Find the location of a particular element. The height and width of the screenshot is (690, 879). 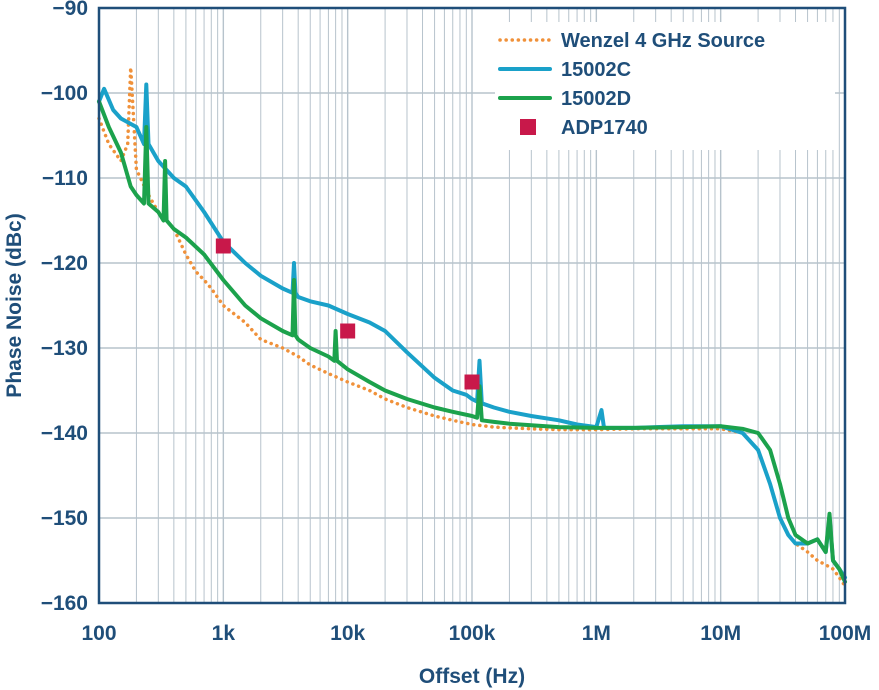

y-tick-label: −100 is located at coordinates (64, 93).